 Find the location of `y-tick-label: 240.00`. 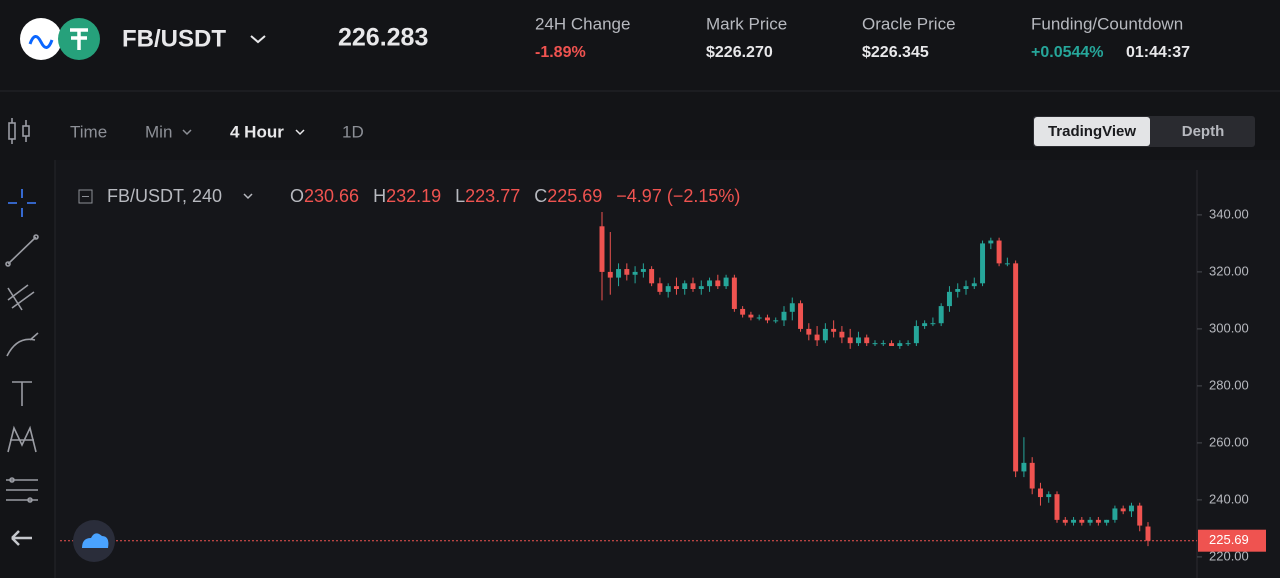

y-tick-label: 240.00 is located at coordinates (1229, 498).